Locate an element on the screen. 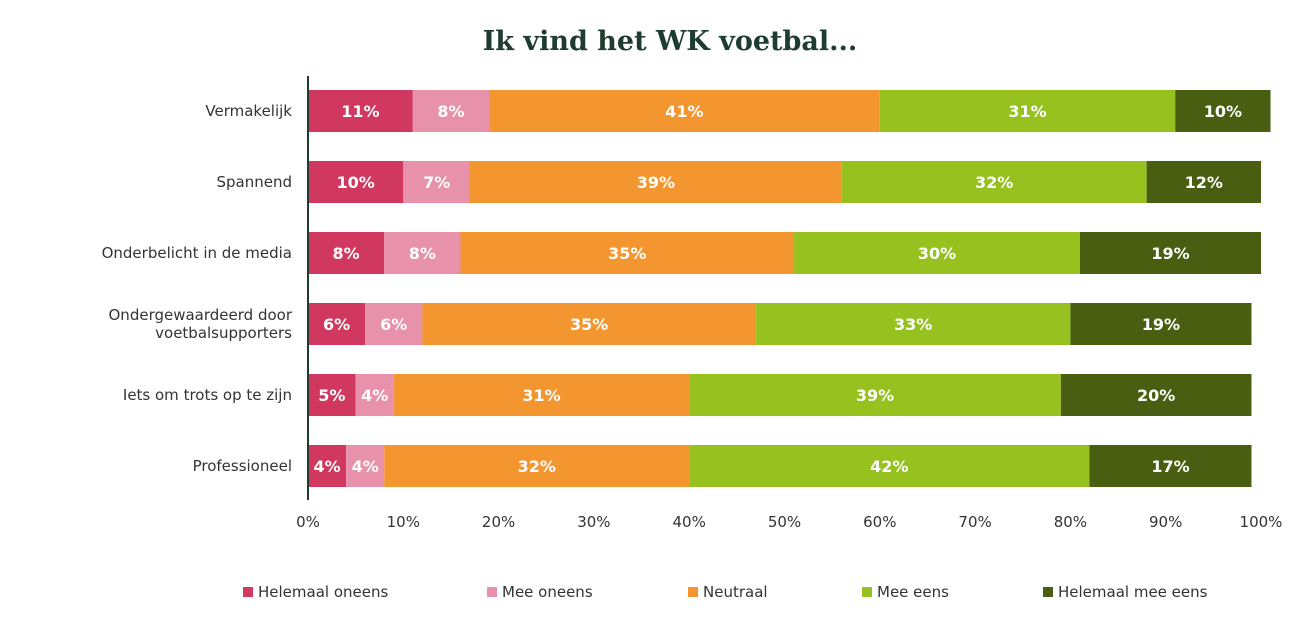 Image resolution: width=1302 pixels, height=622 pixels. x-axis-ticks: 0% 10% 20% 30% 40% 50% 60% 70% 80% 90% 100% is located at coordinates (789, 522).